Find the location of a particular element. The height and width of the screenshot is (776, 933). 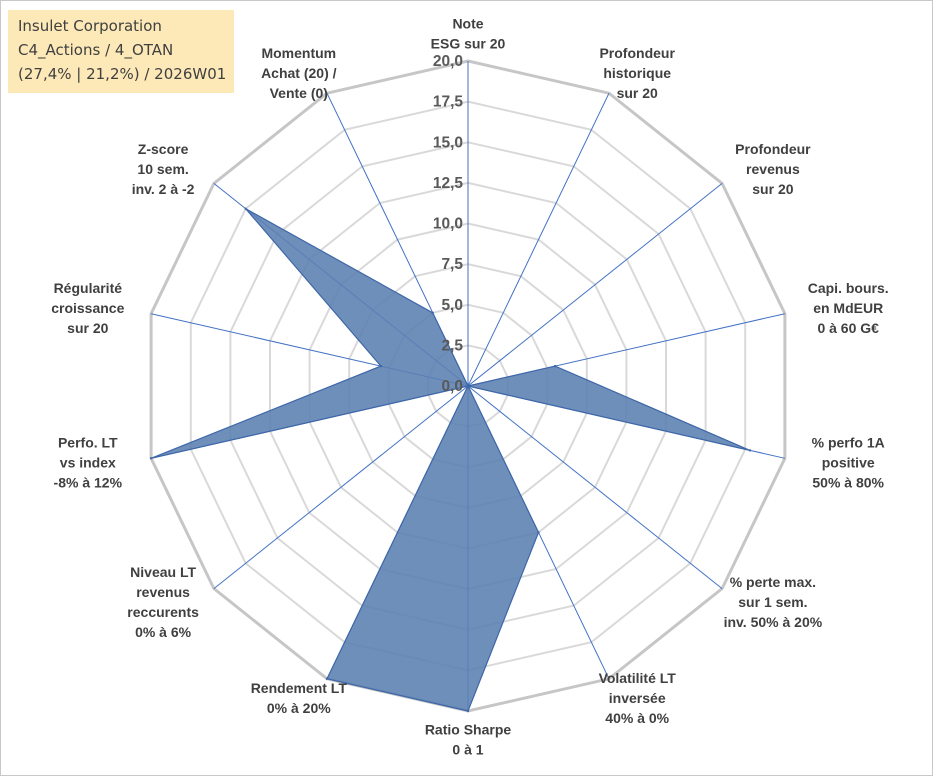

axis-label-line: 10 sem. is located at coordinates (162, 169).